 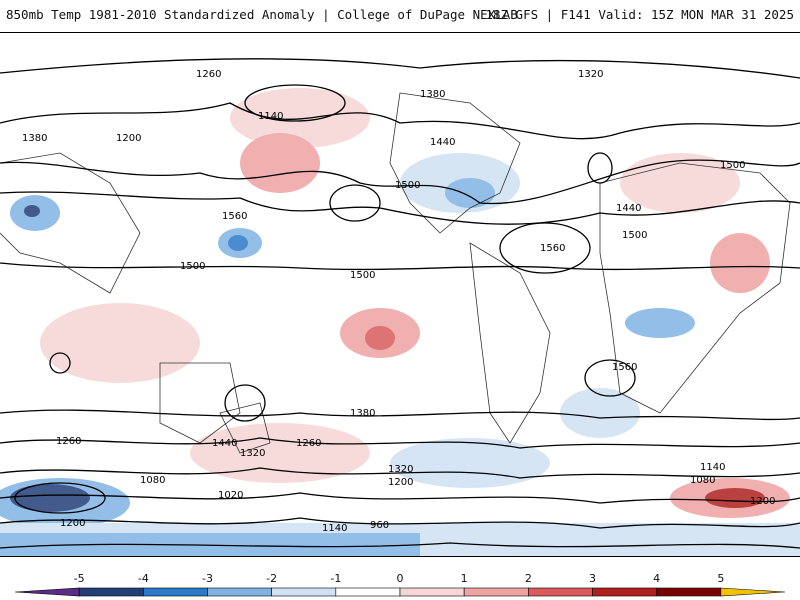 What do you see at coordinates (230, 495) in the screenshot?
I see `contour-label: 1020` at bounding box center [230, 495].